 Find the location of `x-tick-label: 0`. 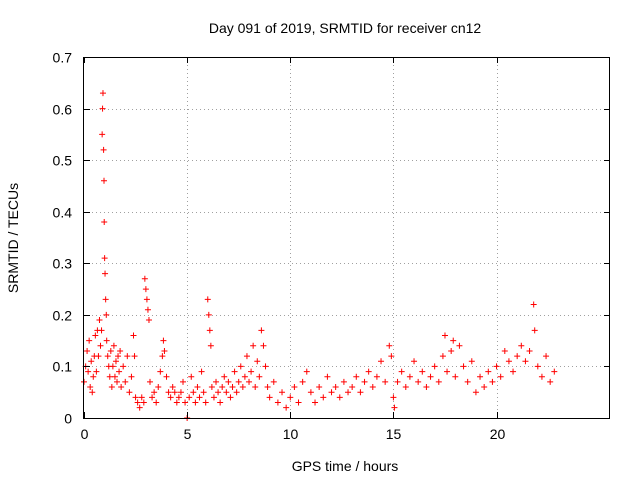

x-tick-label: 0 is located at coordinates (85, 434).